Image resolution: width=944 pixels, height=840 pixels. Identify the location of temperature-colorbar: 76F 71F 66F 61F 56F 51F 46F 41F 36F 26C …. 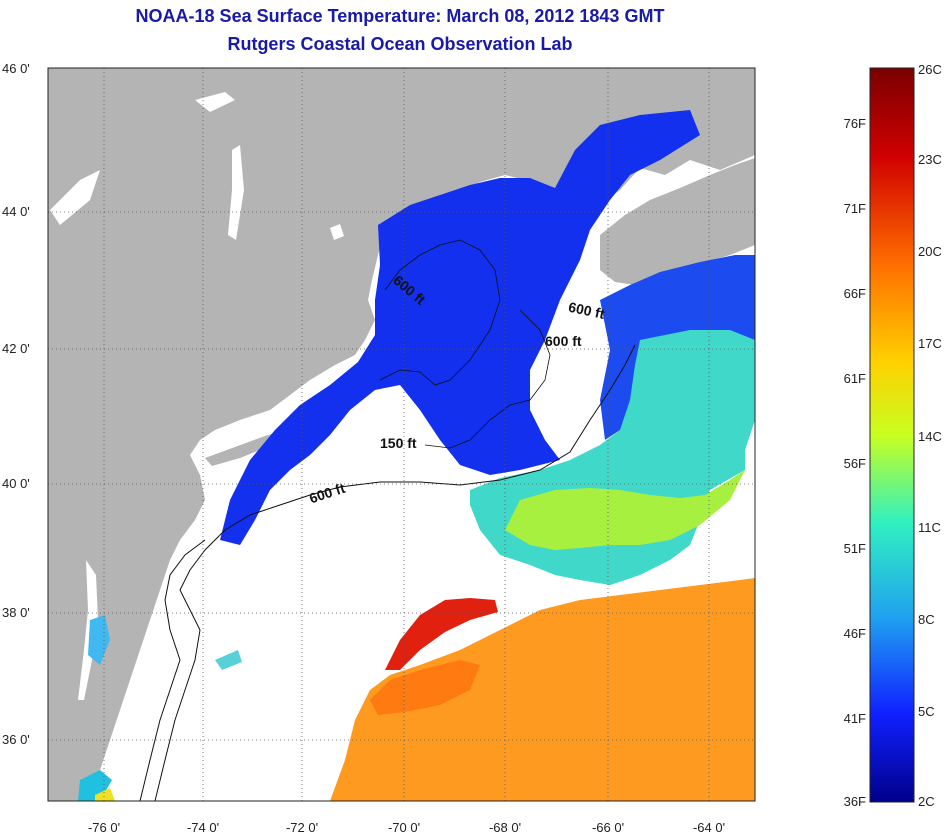
(893, 435).